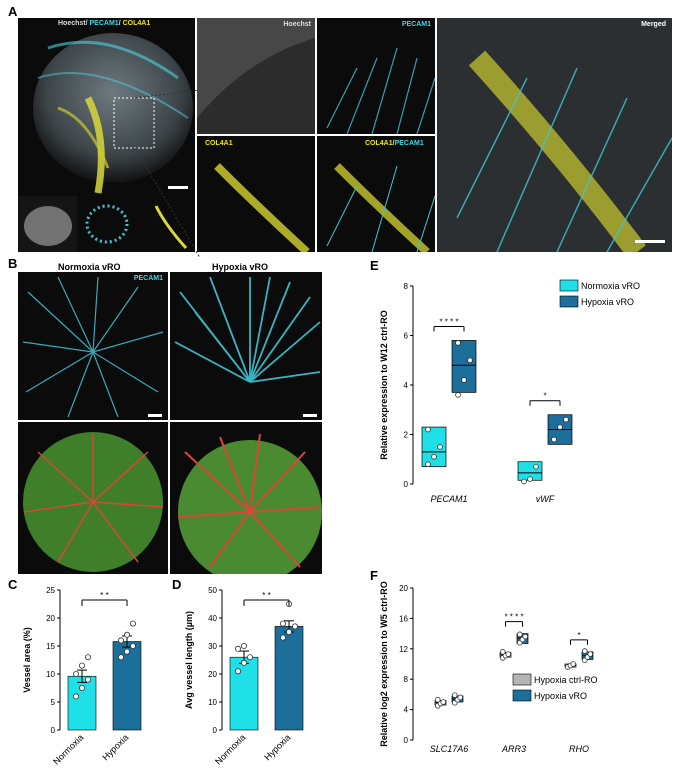 Image resolution: width=678 pixels, height=775 pixels. I want to click on panel-b-letter: B, so click(13, 263).